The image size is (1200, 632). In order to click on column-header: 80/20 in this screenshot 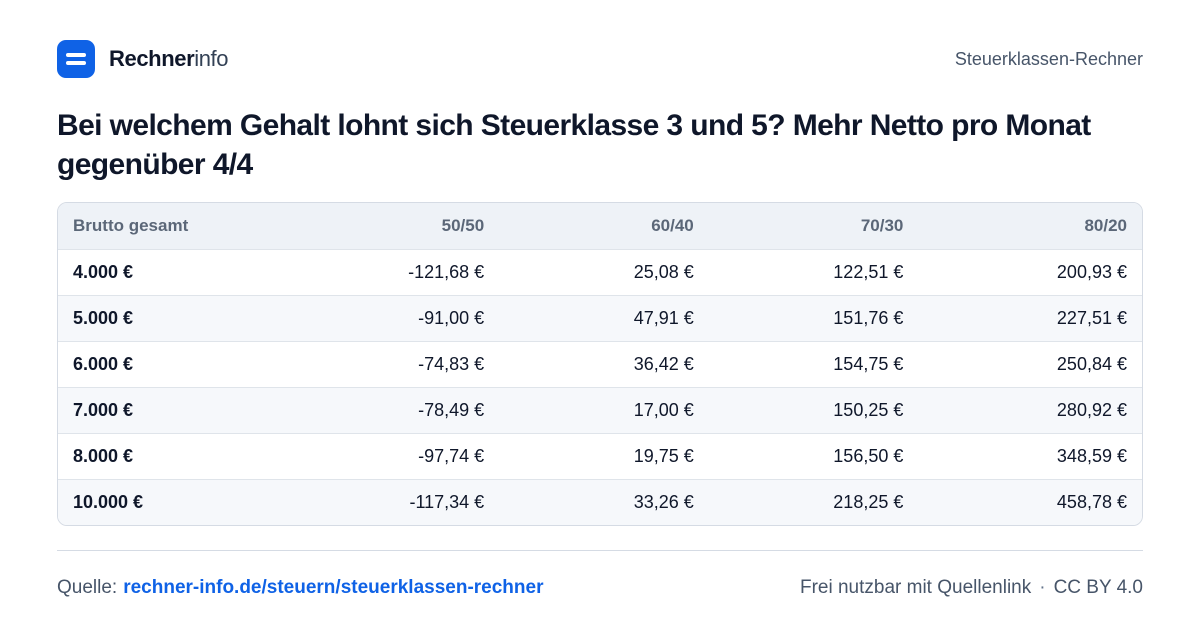, I will do `click(1105, 225)`.